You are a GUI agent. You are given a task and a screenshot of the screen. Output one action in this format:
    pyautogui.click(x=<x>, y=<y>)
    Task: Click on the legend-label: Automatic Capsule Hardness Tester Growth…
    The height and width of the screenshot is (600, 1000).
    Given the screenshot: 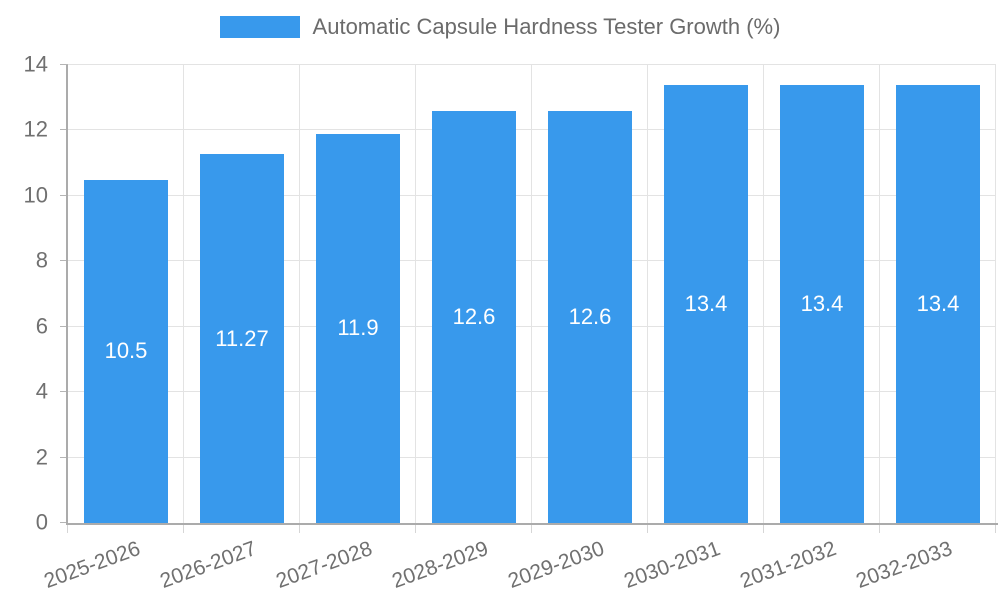 What is the action you would take?
    pyautogui.click(x=546, y=26)
    